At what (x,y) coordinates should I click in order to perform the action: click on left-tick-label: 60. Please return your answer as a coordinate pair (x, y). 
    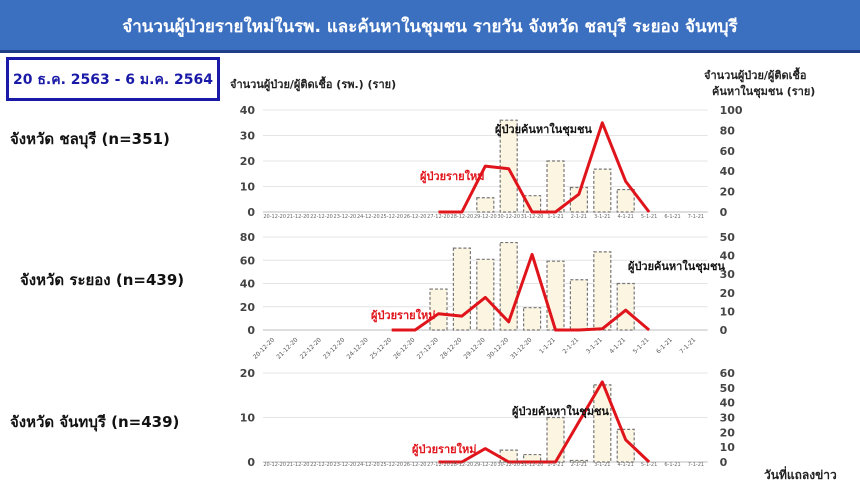
    Looking at the image, I should click on (248, 260).